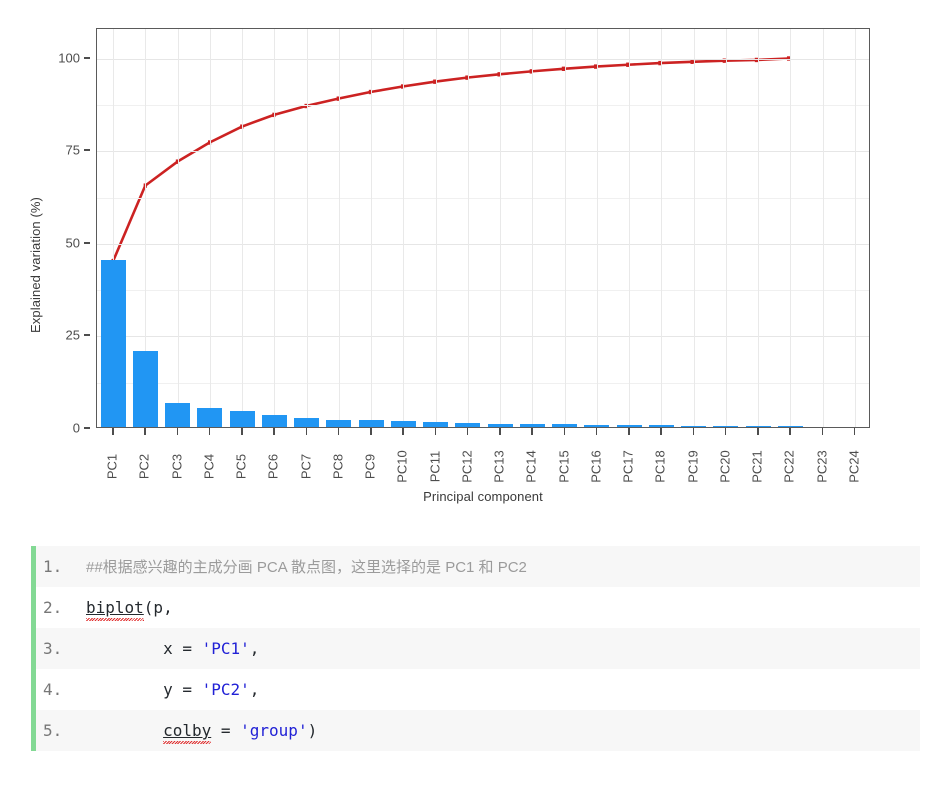 The width and height of the screenshot is (948, 795). What do you see at coordinates (241, 466) in the screenshot?
I see `x-axis-tick-label: PC5` at bounding box center [241, 466].